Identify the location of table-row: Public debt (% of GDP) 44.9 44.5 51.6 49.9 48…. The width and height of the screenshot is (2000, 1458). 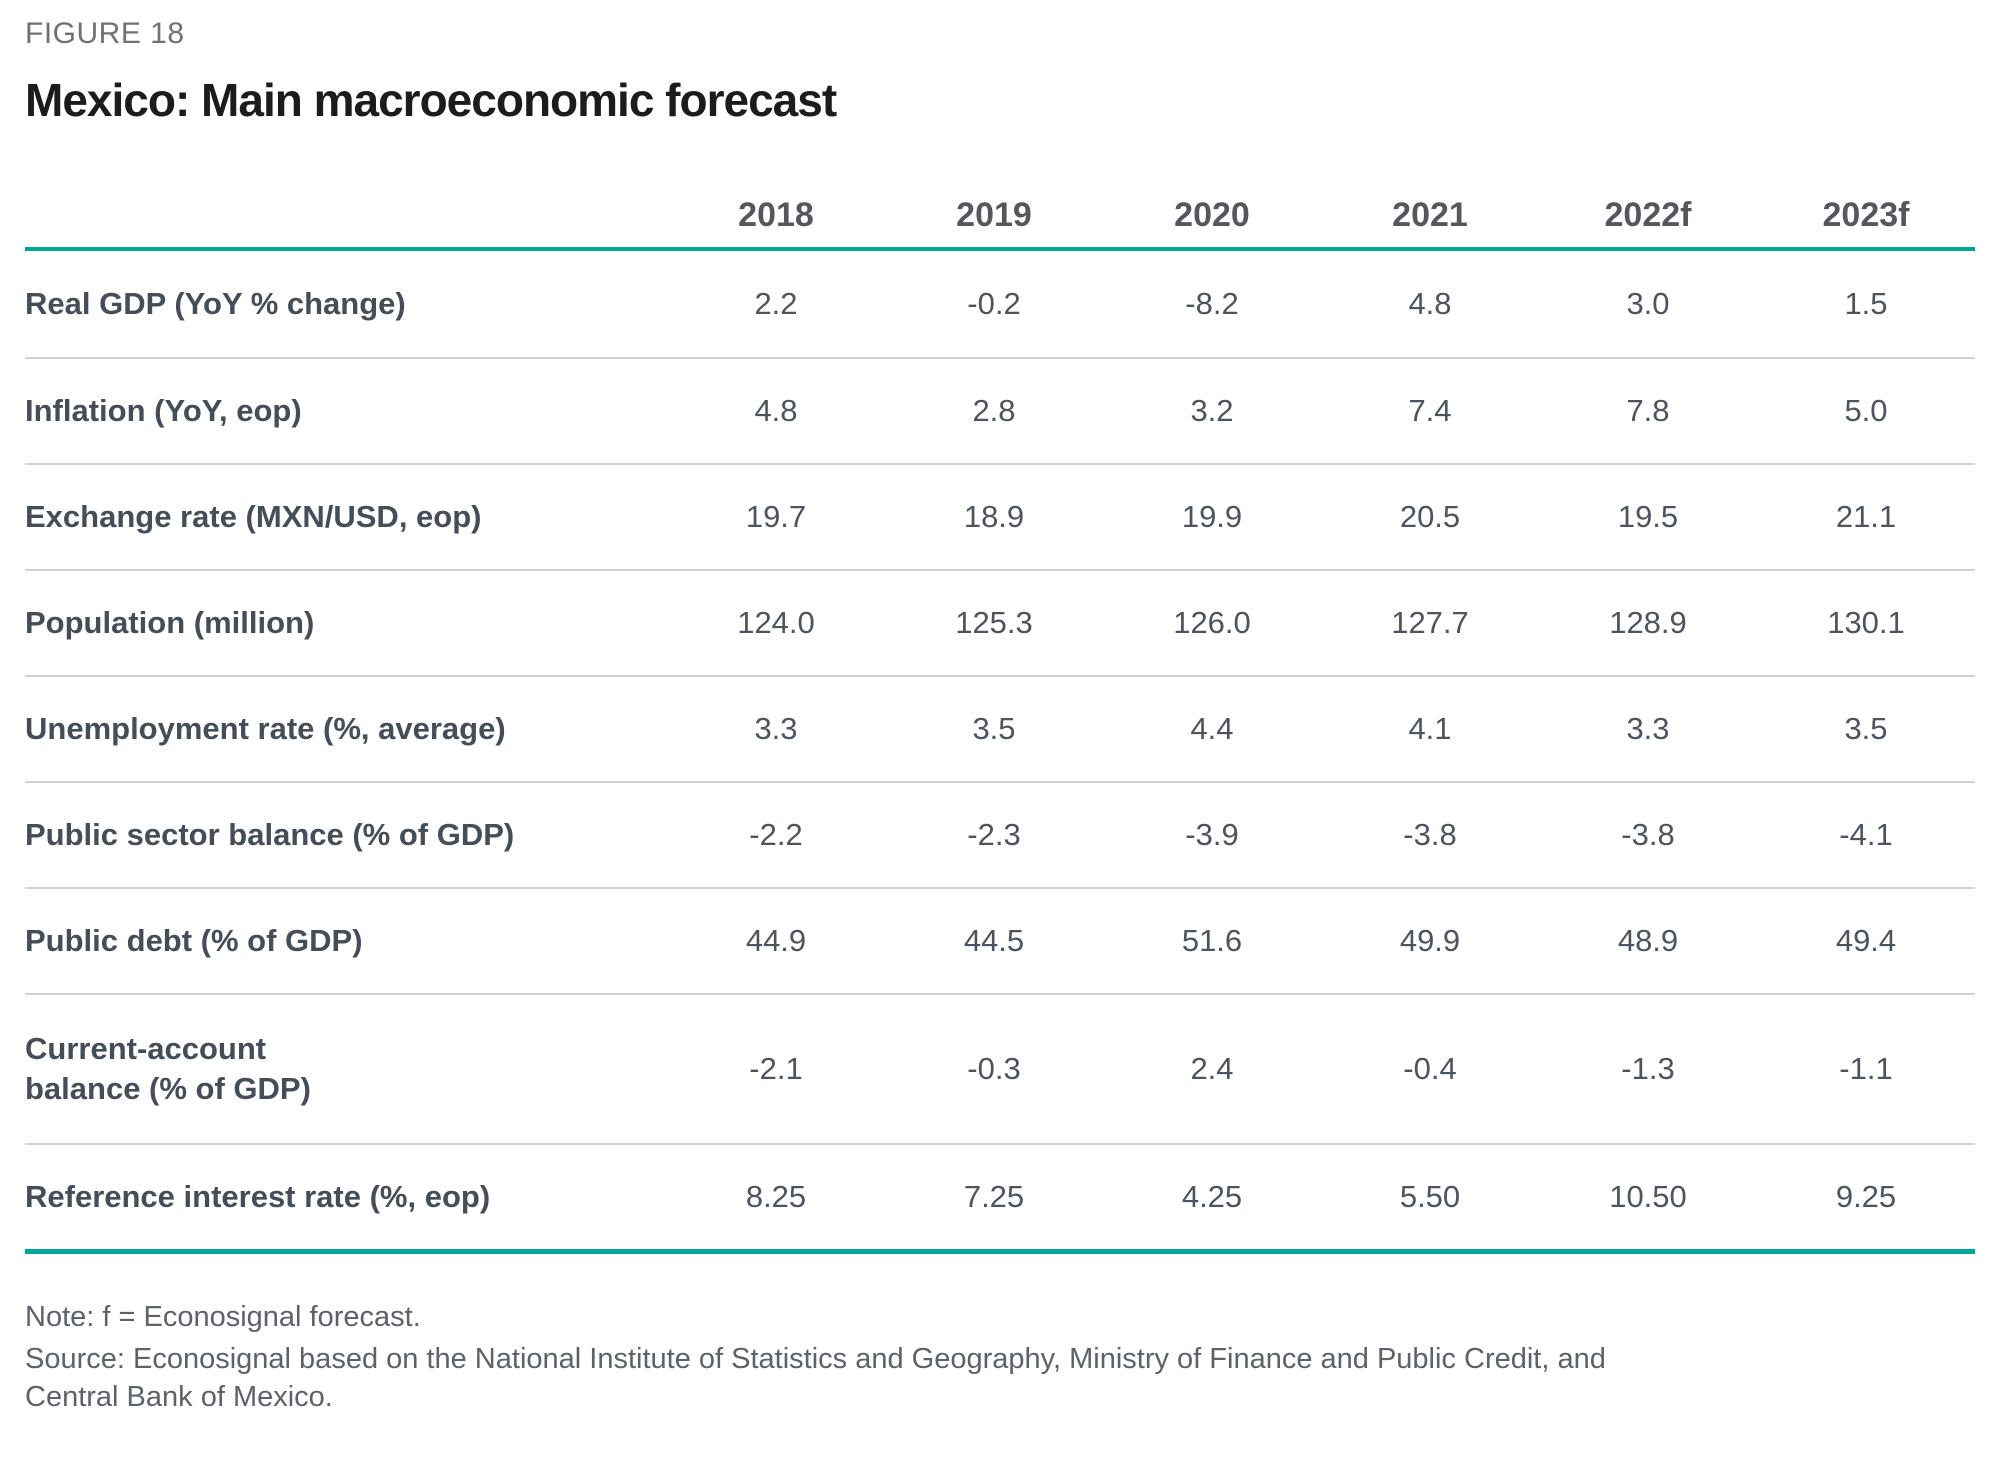
(1000, 940).